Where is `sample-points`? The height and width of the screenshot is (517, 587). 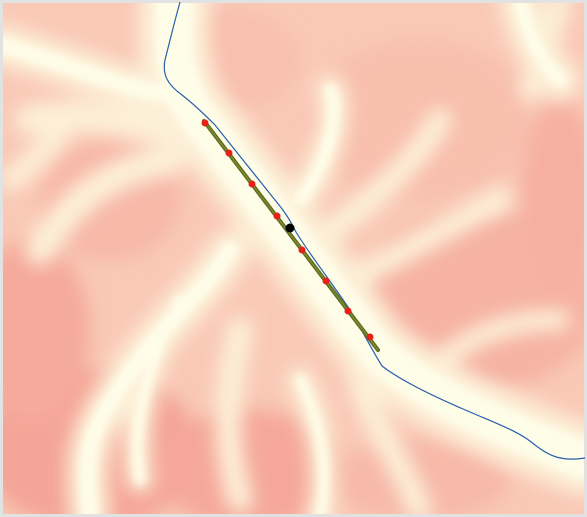
sample-points is located at coordinates (287, 230).